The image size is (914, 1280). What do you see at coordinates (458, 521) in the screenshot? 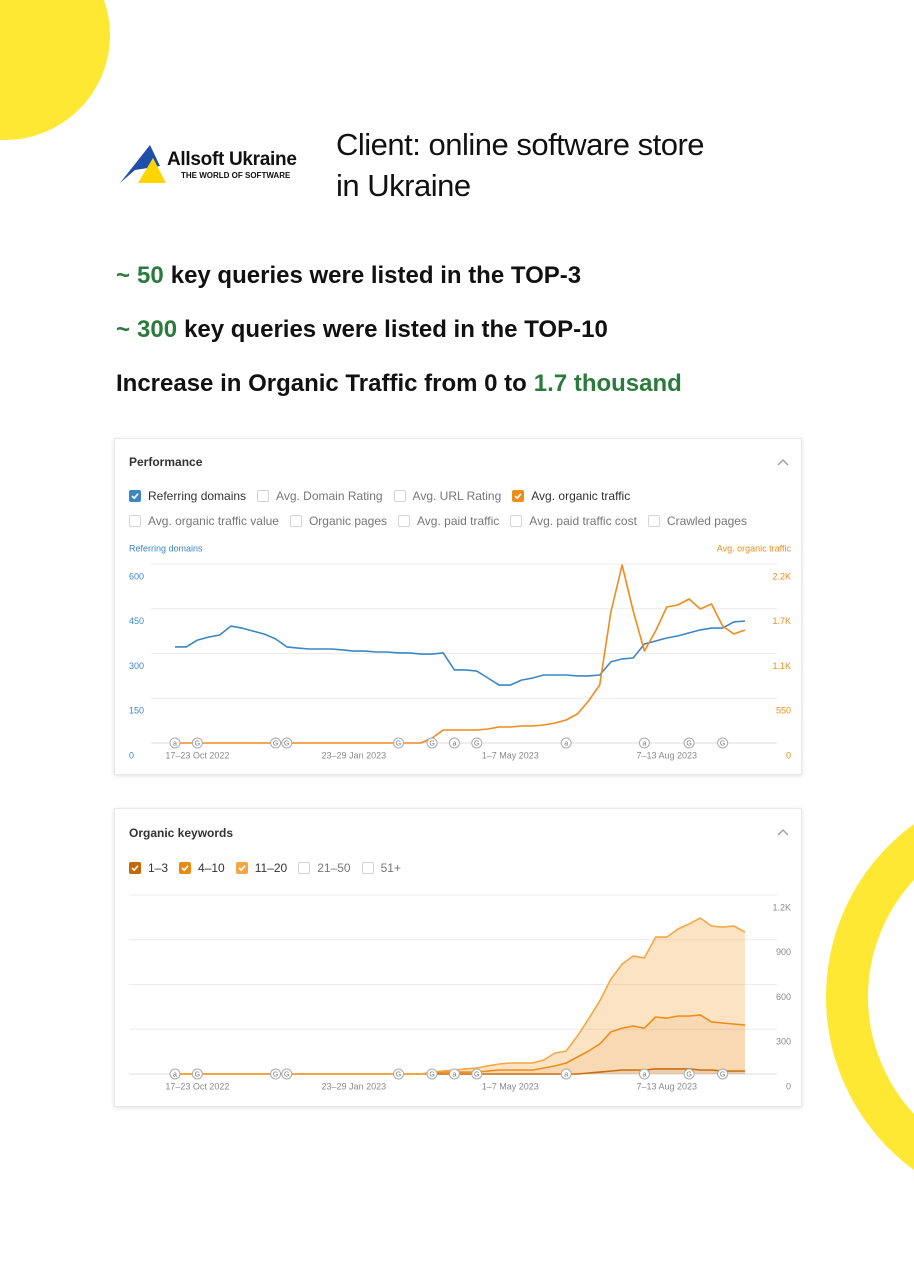
I see `checkbox-label: Avg. paid traffic` at bounding box center [458, 521].